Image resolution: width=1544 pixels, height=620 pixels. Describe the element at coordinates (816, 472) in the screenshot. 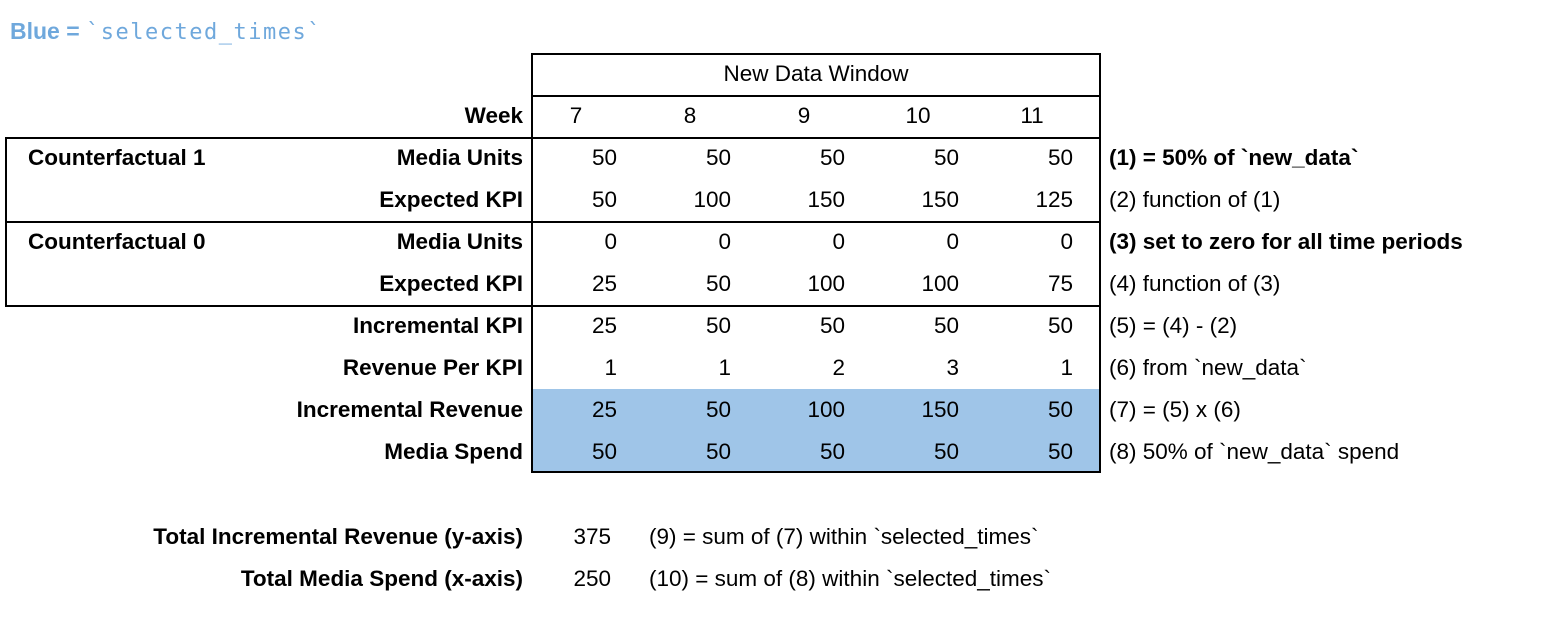

I see `table-border-bottom` at that location.